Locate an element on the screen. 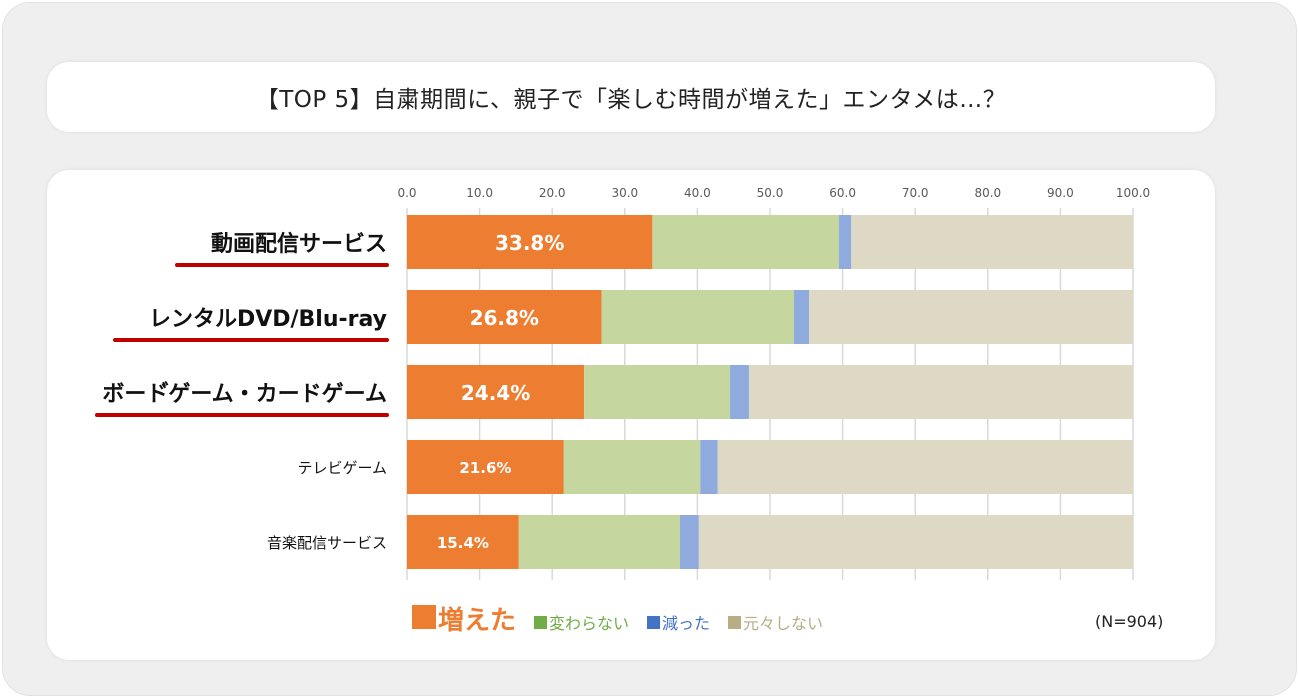 This screenshot has height=698, width=1299. x-tick-label: 0.0 is located at coordinates (406, 193).